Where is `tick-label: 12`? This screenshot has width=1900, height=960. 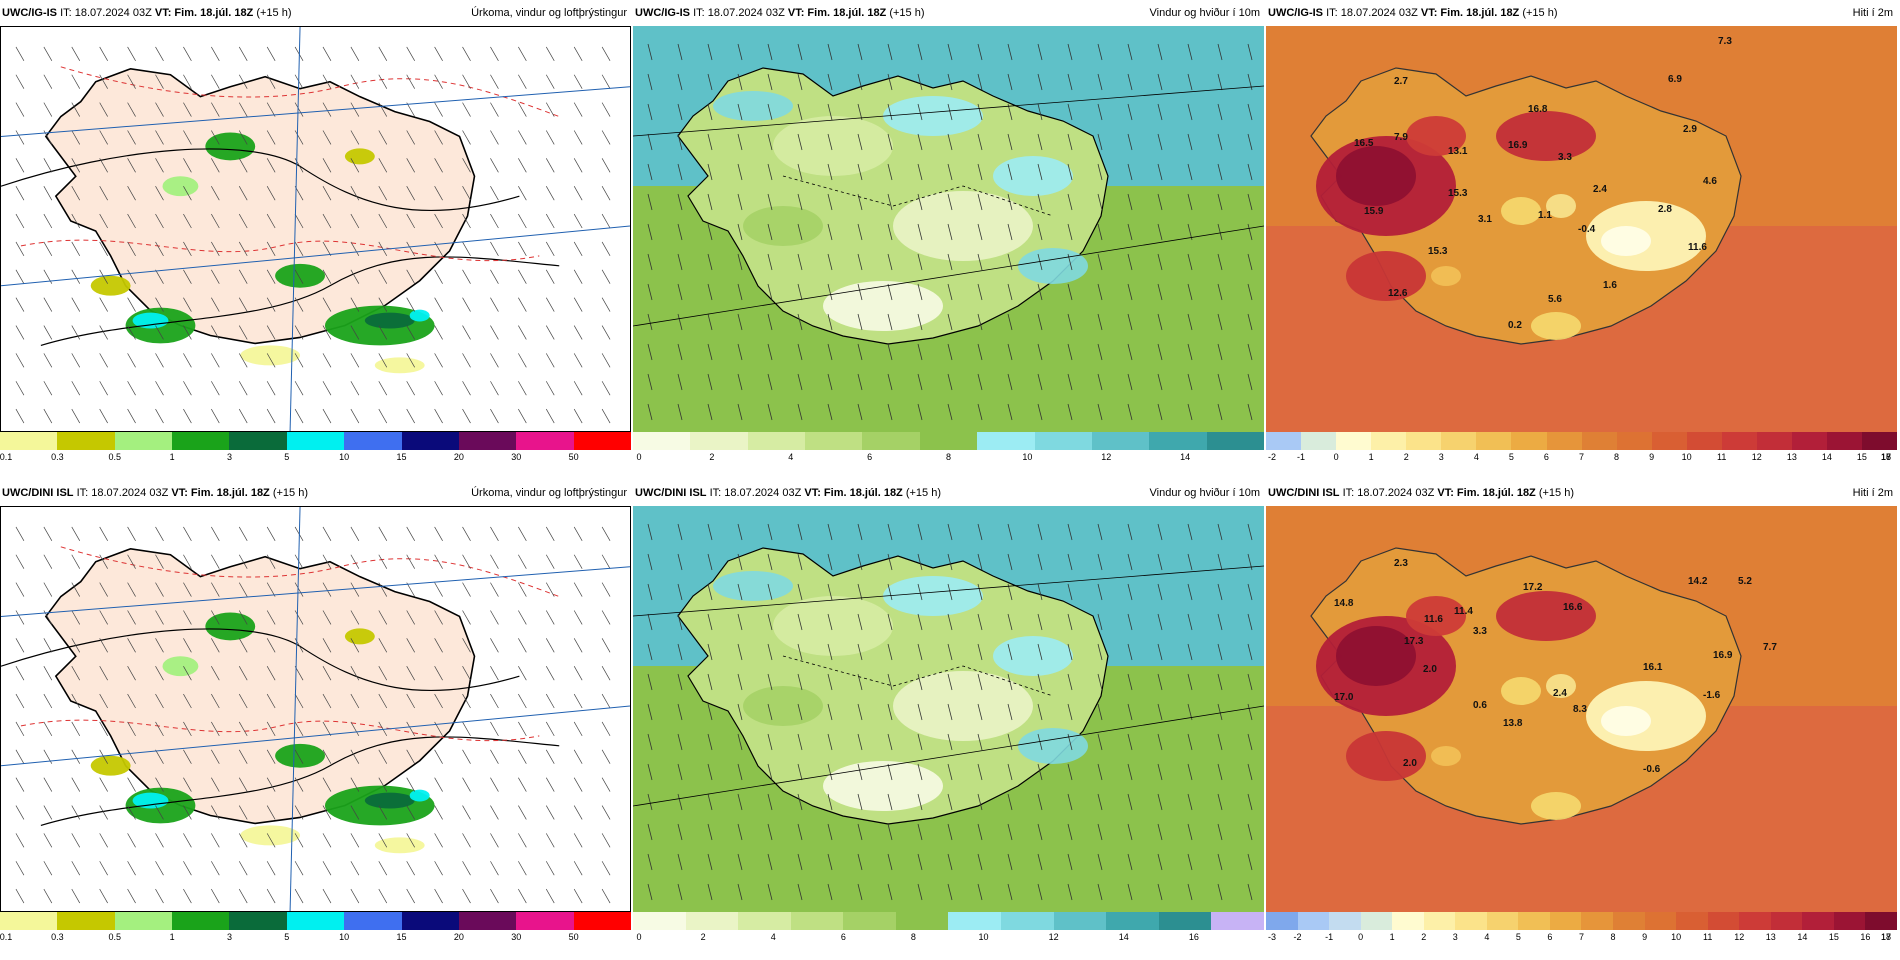
tick-label: 12 is located at coordinates (1106, 457).